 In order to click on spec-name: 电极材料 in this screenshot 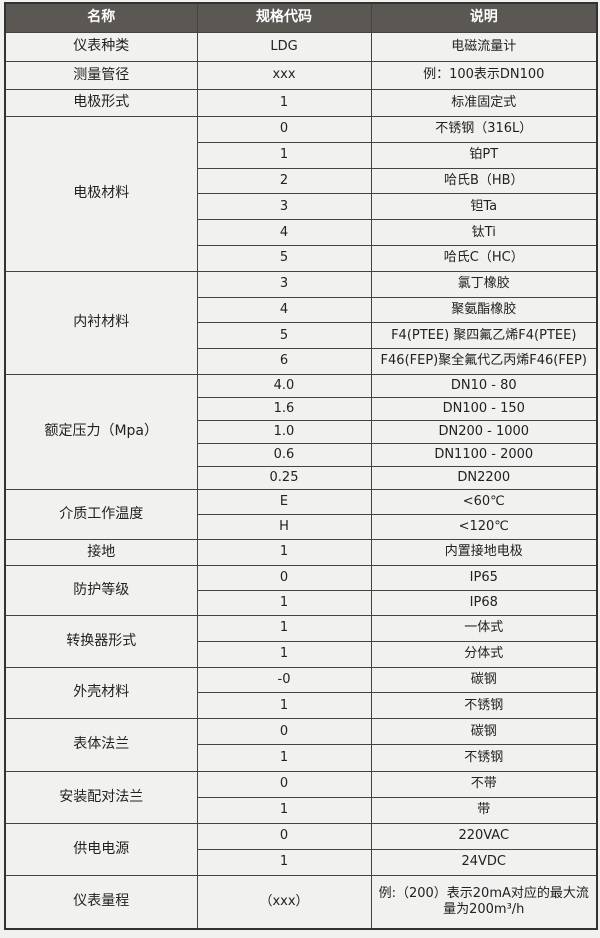, I will do `click(101, 194)`.